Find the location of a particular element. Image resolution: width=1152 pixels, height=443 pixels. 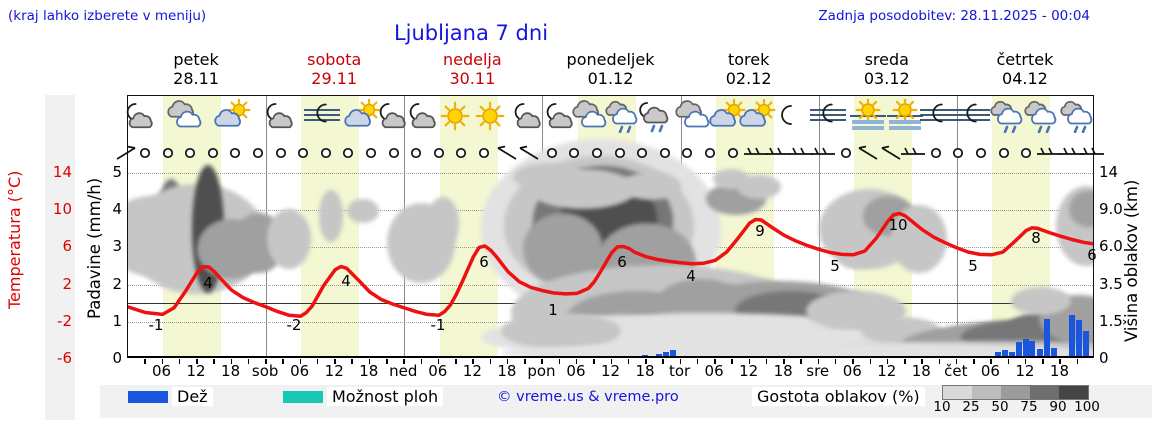

cloud-height-tick-label: 1.5 is located at coordinates (1111, 320).